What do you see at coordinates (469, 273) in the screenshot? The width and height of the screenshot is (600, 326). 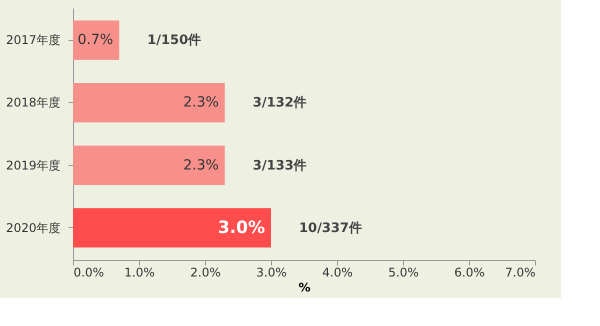 I see `x-tick-label: 6.0%` at bounding box center [469, 273].